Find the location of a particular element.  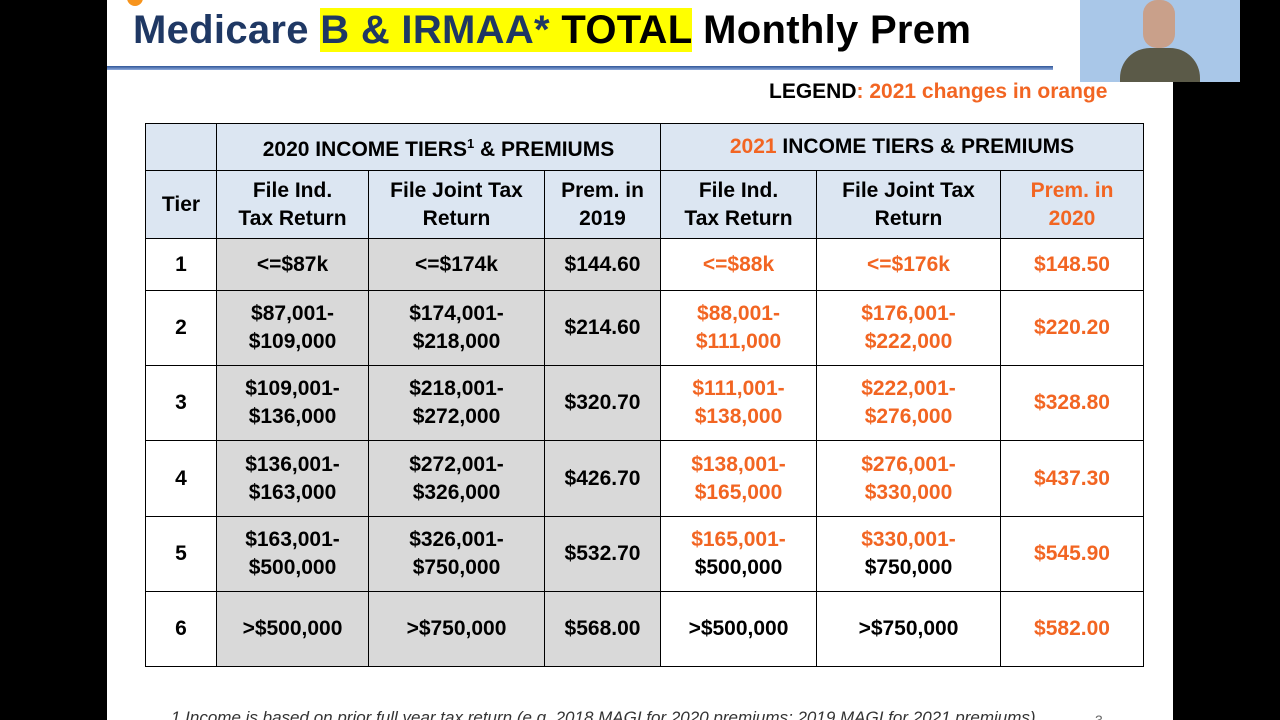

cell-text: <=$174k is located at coordinates (456, 264).